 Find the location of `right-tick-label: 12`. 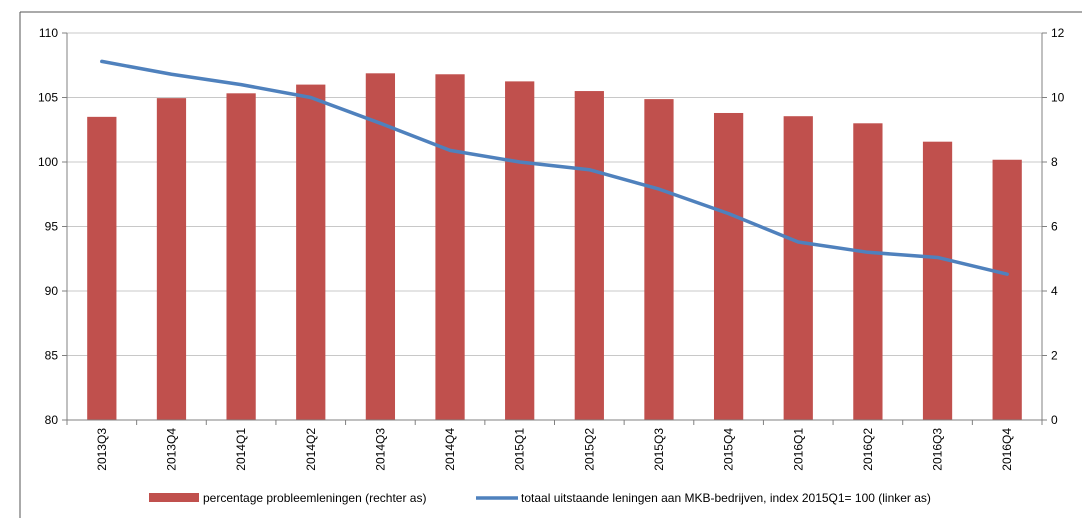

right-tick-label: 12 is located at coordinates (1058, 33).